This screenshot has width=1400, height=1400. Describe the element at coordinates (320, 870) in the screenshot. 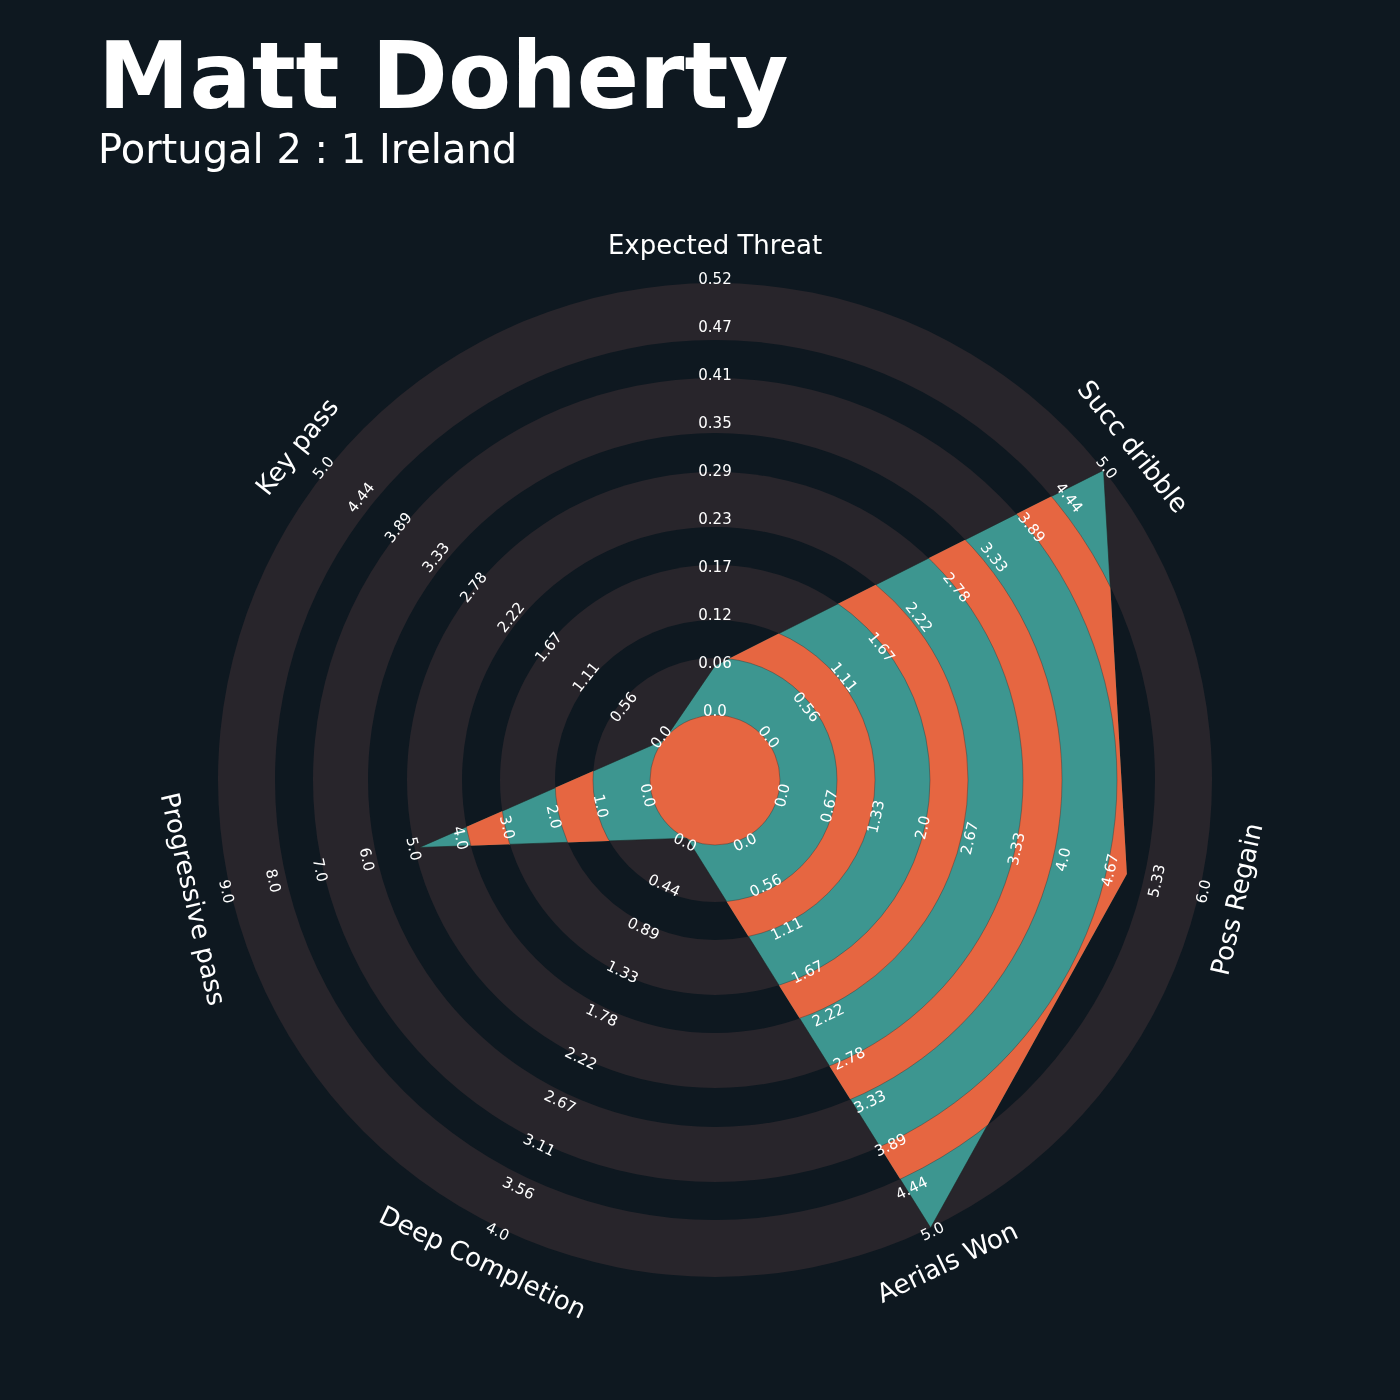

I see `text: 7.0` at that location.